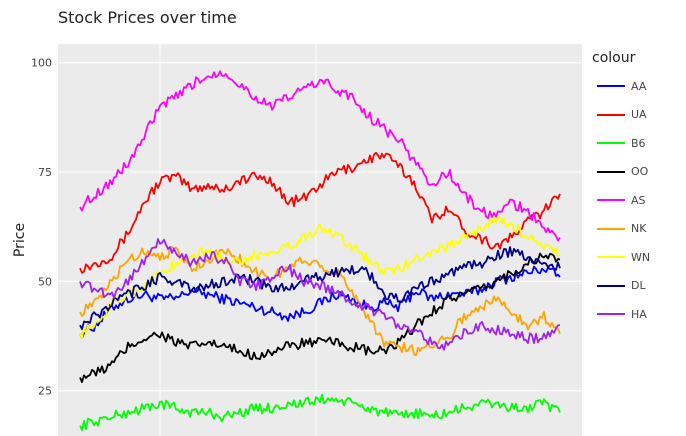 The height and width of the screenshot is (436, 686). I want to click on legend-item-aa: AA, so click(637, 86).